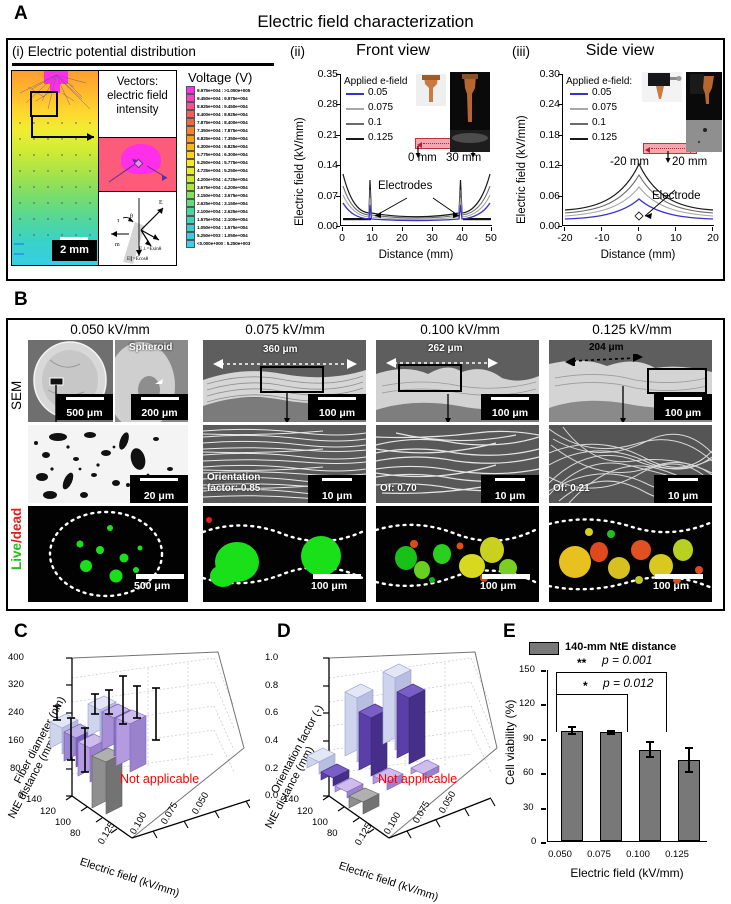 Image resolution: width=731 pixels, height=904 pixels. Describe the element at coordinates (605, 137) in the screenshot. I see `chart-iii-legend-label-3: 0.125` at that location.